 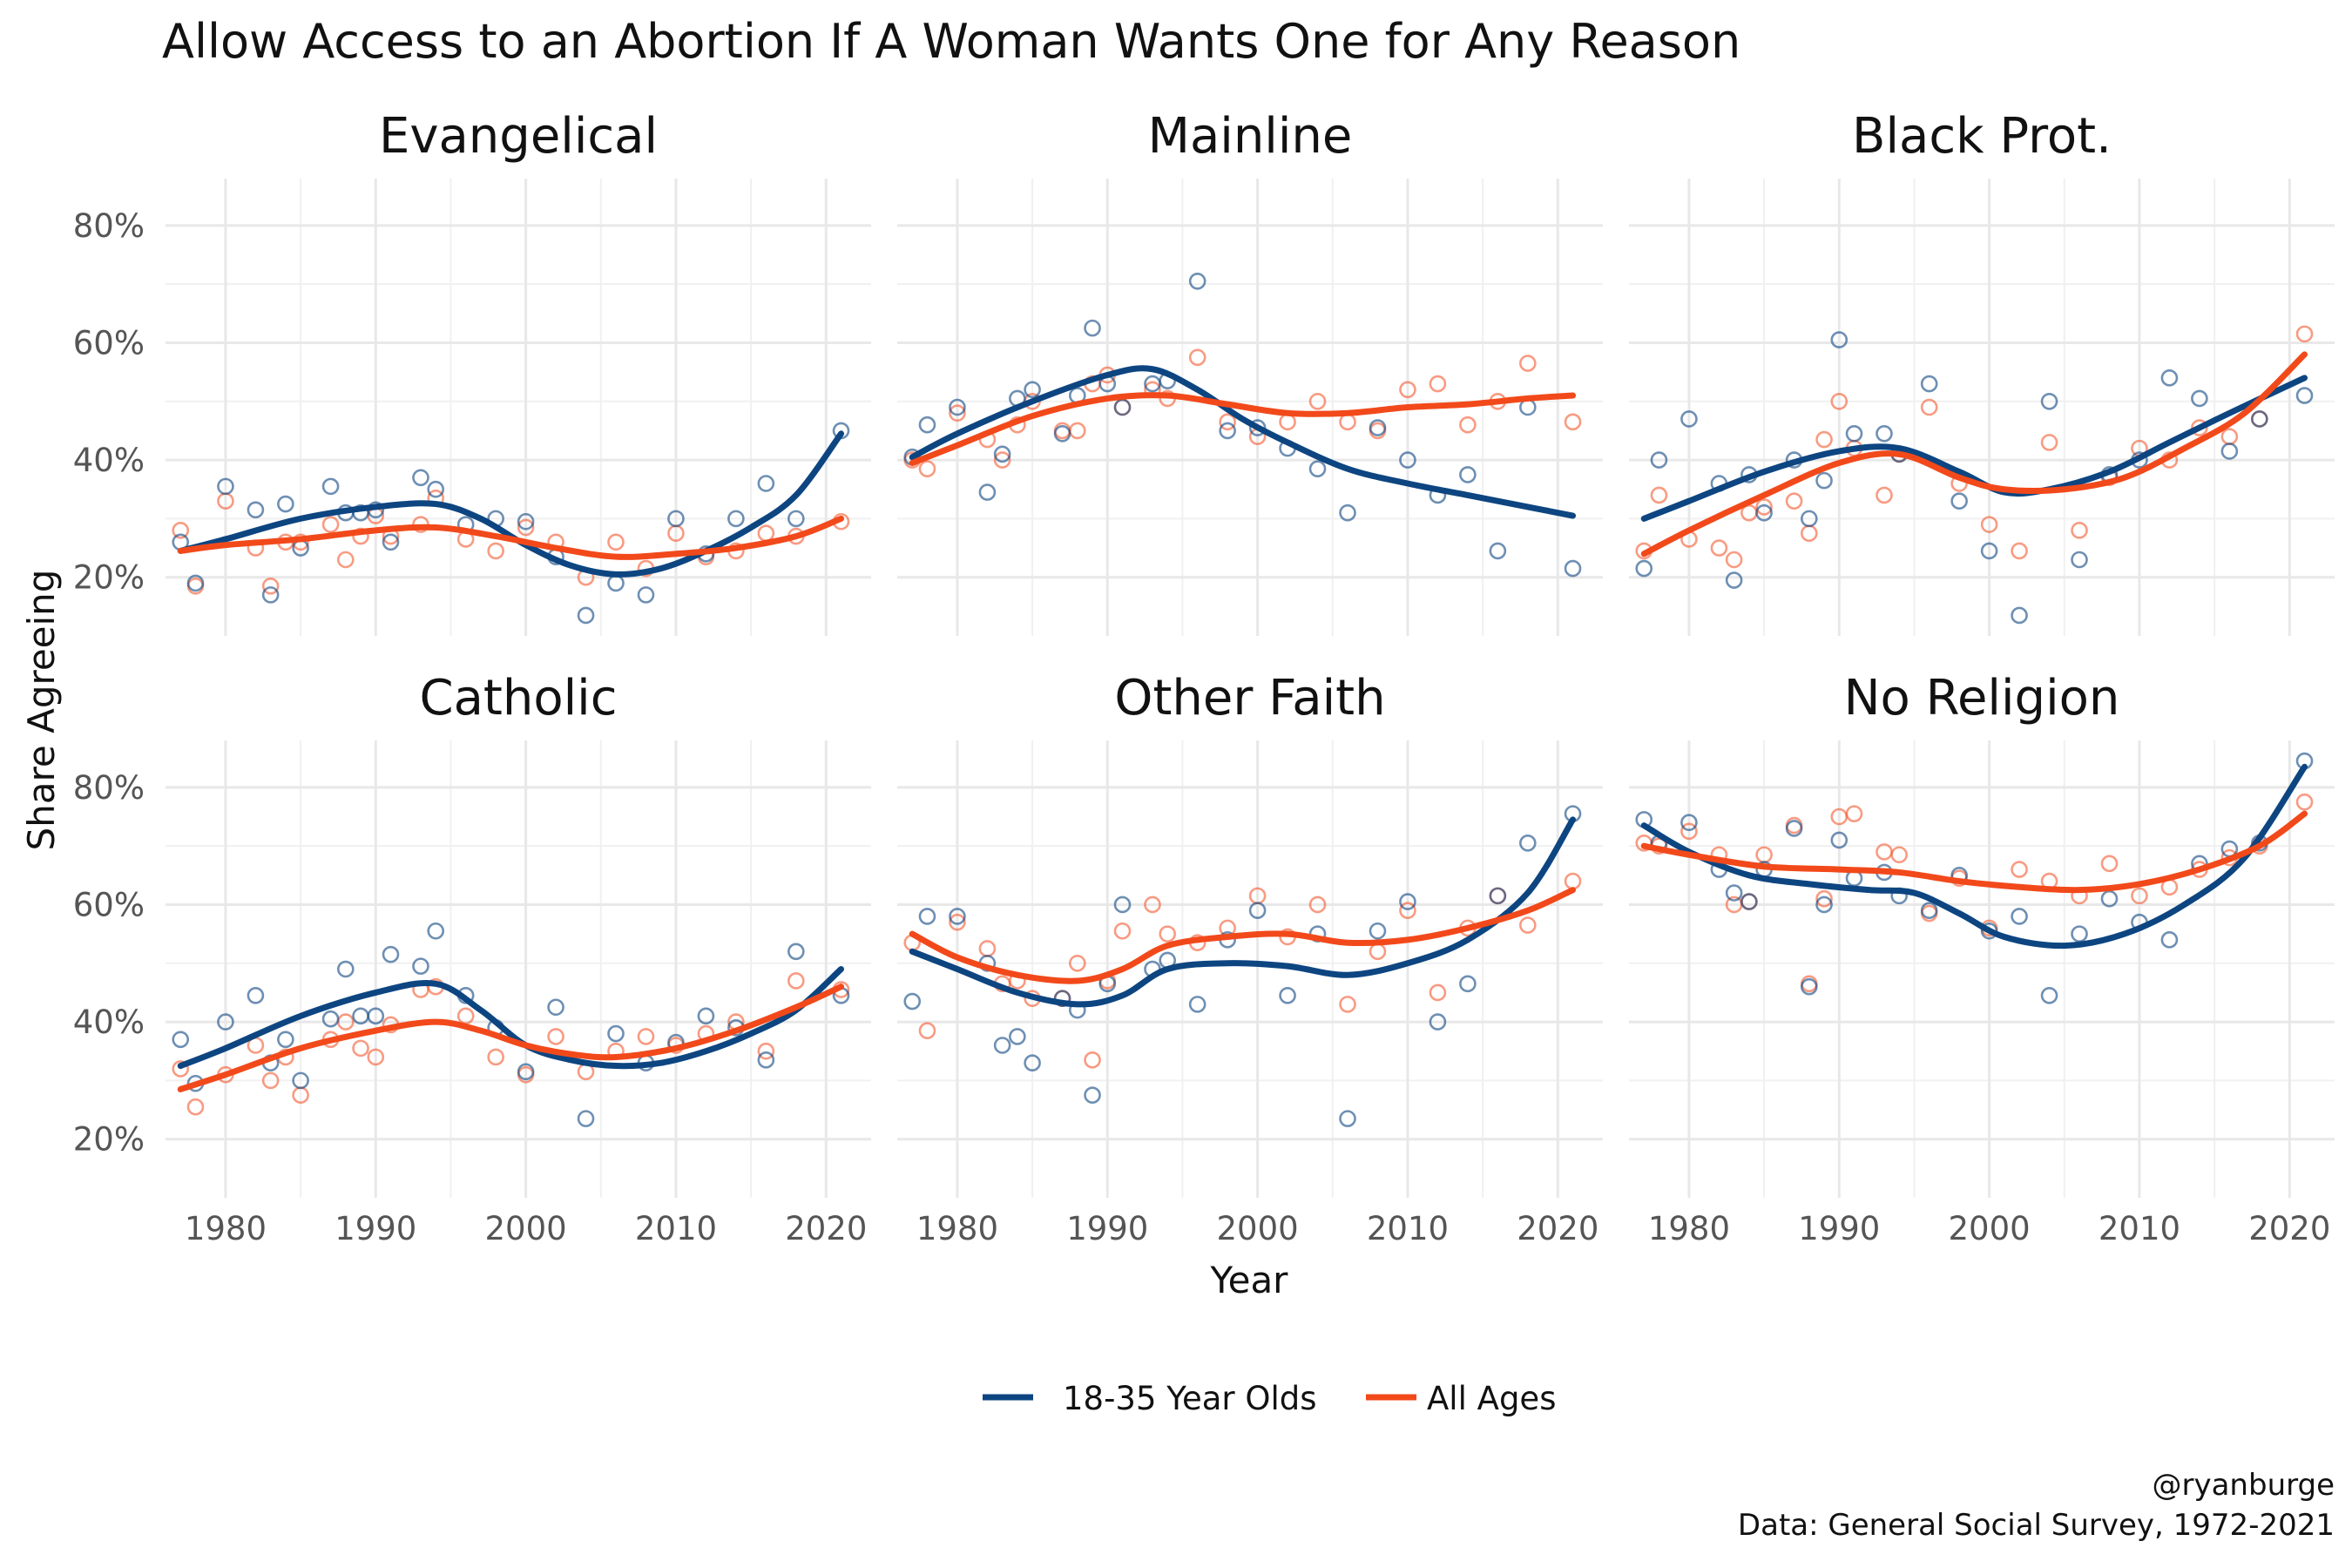 I want to click on panel-mainline: Mainline, so click(x=1250, y=372).